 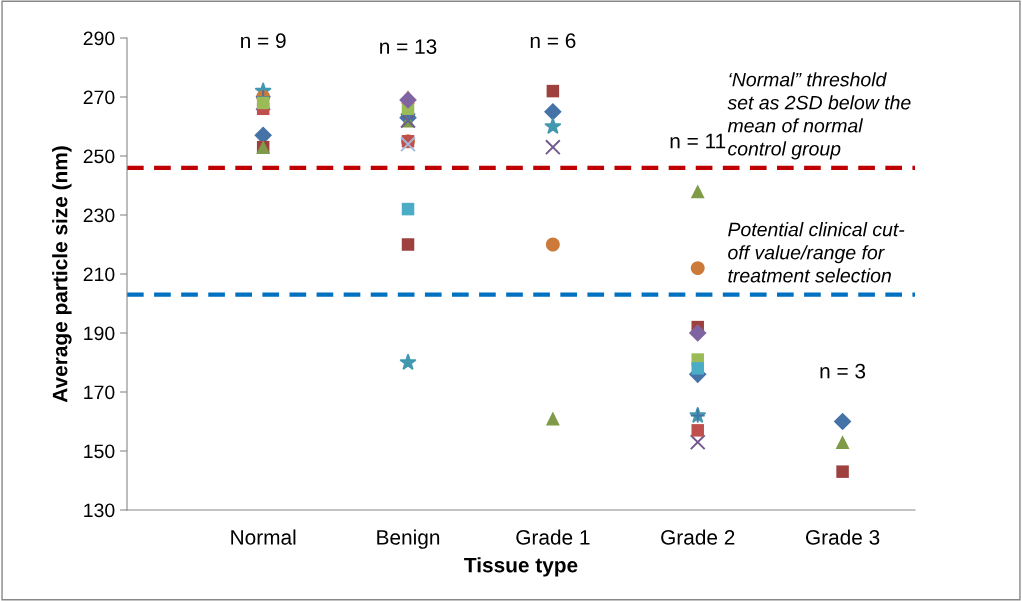 I want to click on ref-line-label: ‘Normal” threshold set as 2SD below the mean of normal control group, so click(x=819, y=116).